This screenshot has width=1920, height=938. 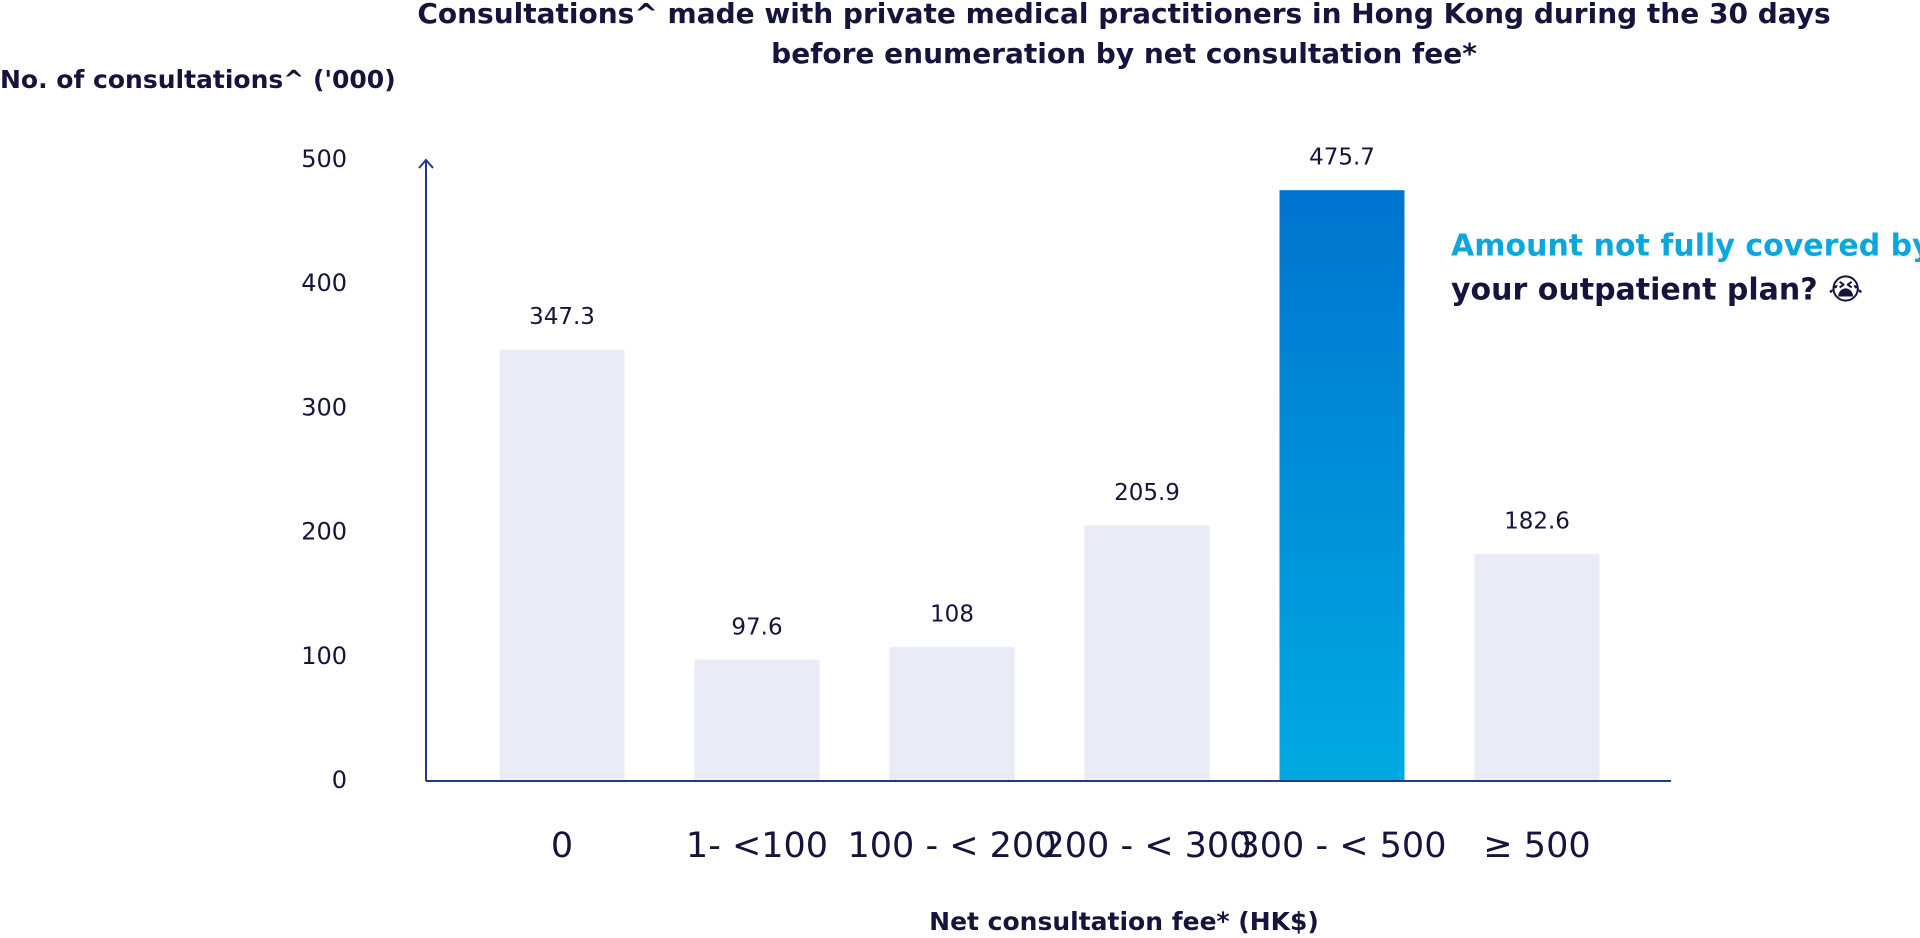 I want to click on y-tick-label: 0, so click(x=339, y=780).